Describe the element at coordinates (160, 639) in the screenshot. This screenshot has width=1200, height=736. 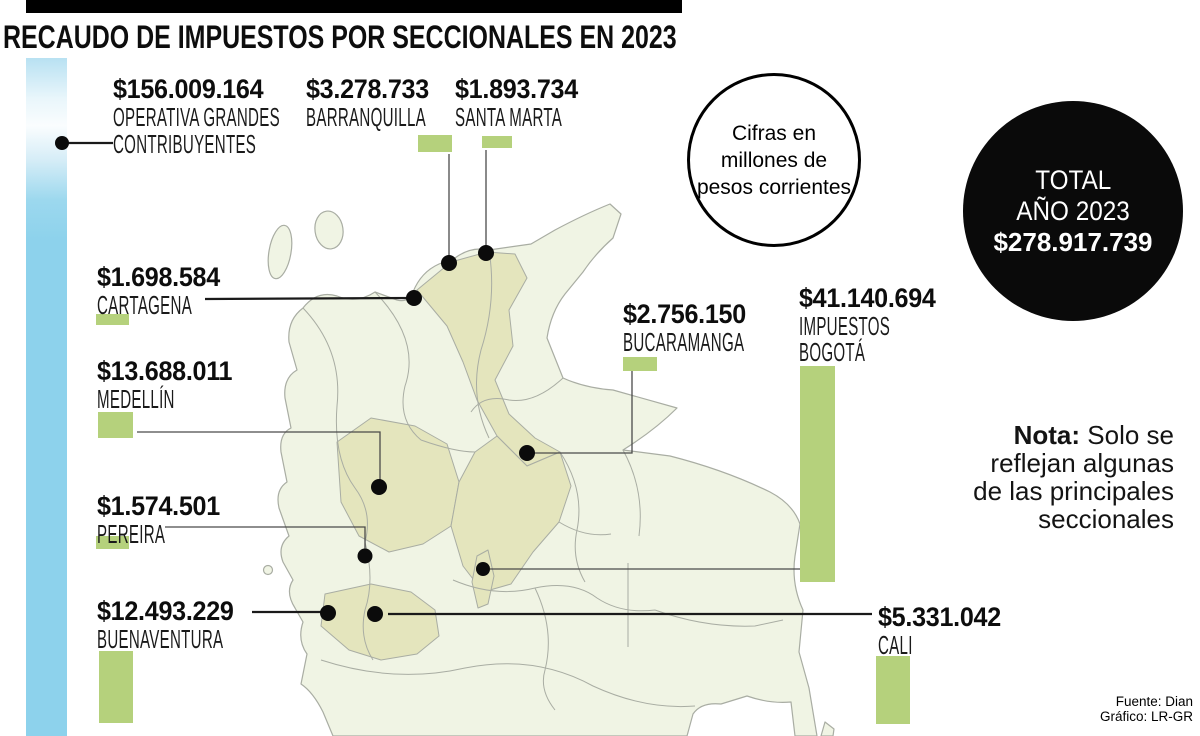
I see `name-buenaventura: BUENAVENTURA` at that location.